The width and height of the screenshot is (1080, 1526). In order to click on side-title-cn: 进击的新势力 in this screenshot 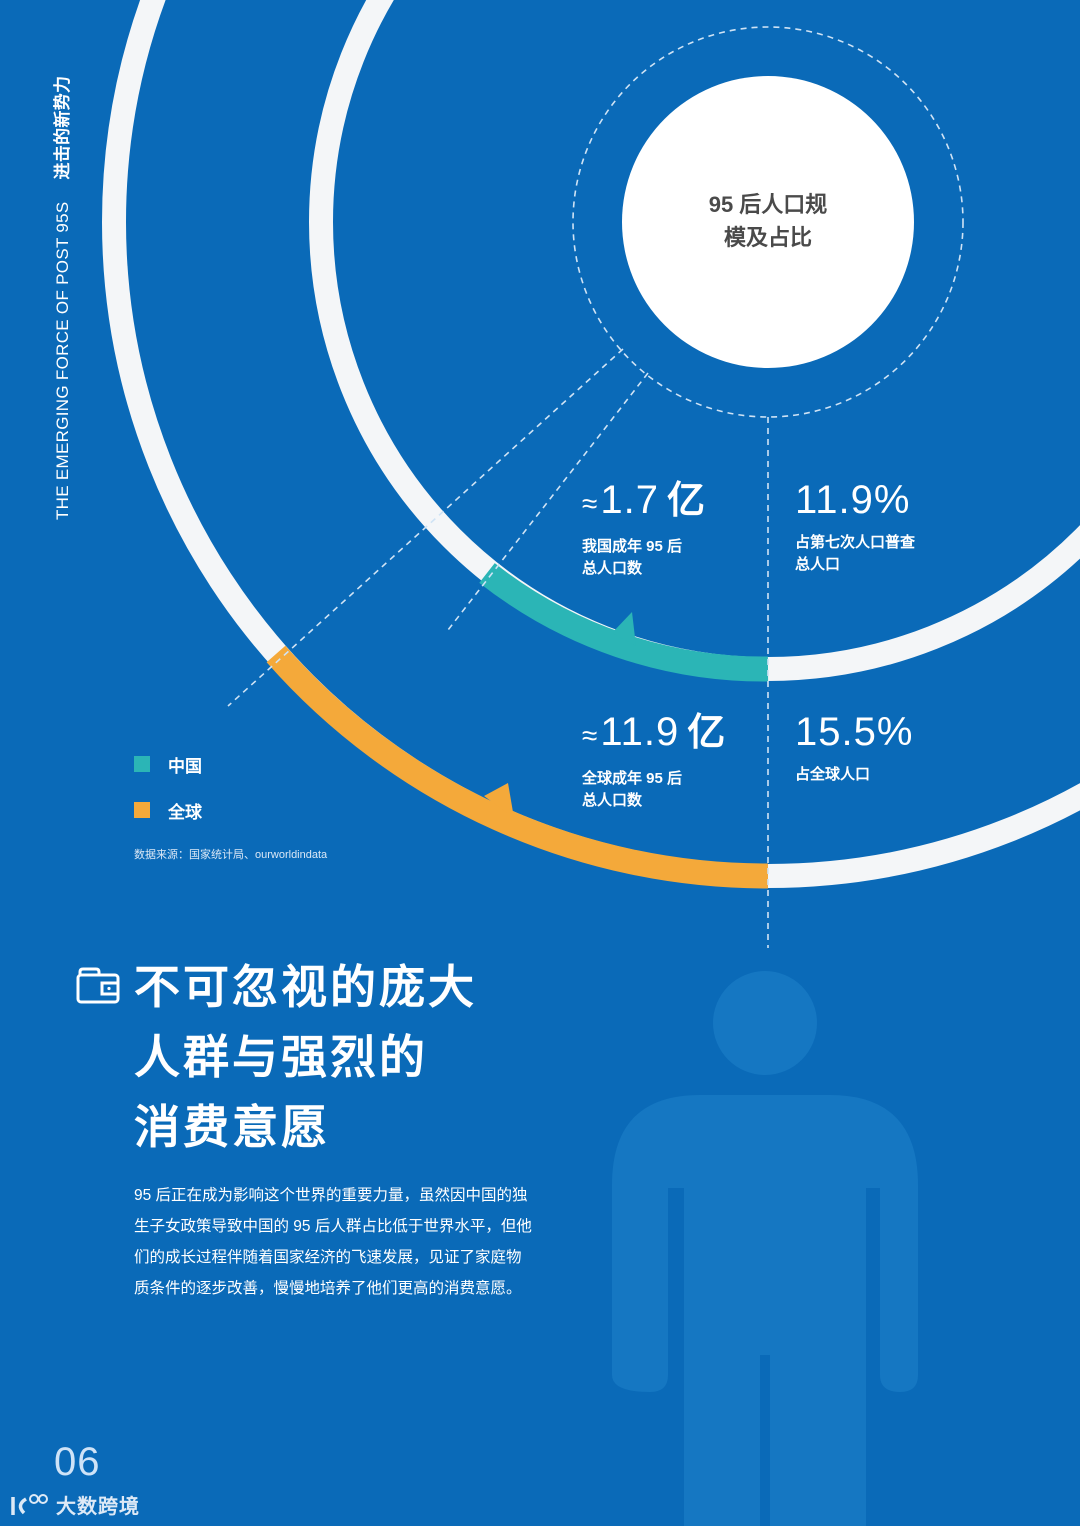, I will do `click(62, 127)`.